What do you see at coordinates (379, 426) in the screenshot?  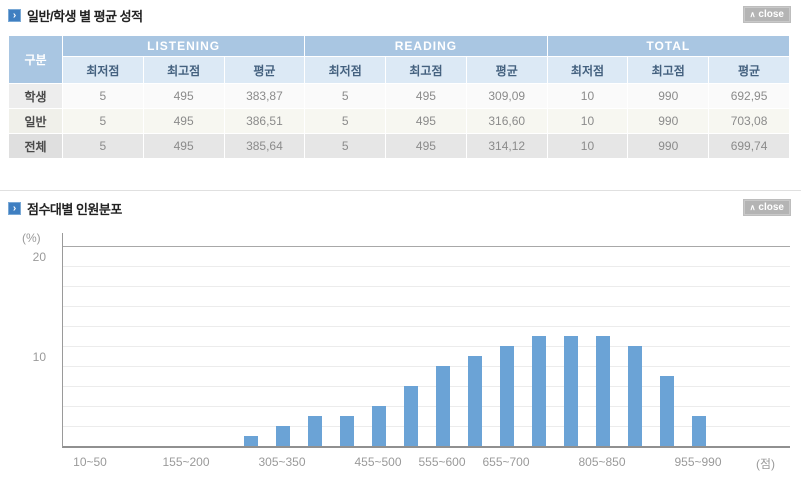 I see `bar-455~500` at bounding box center [379, 426].